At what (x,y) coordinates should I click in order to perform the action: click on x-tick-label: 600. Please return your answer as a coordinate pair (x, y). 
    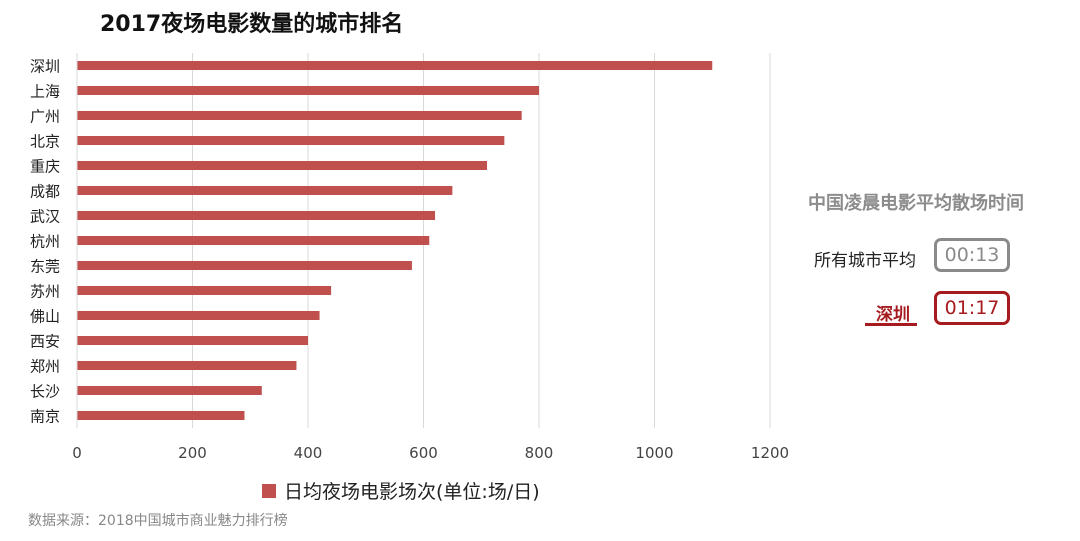
    Looking at the image, I should click on (423, 453).